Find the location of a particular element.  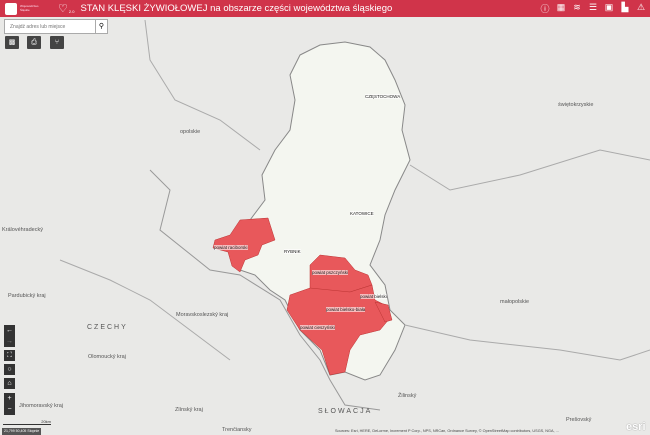

print-icon: ⎙ is located at coordinates (34, 42).